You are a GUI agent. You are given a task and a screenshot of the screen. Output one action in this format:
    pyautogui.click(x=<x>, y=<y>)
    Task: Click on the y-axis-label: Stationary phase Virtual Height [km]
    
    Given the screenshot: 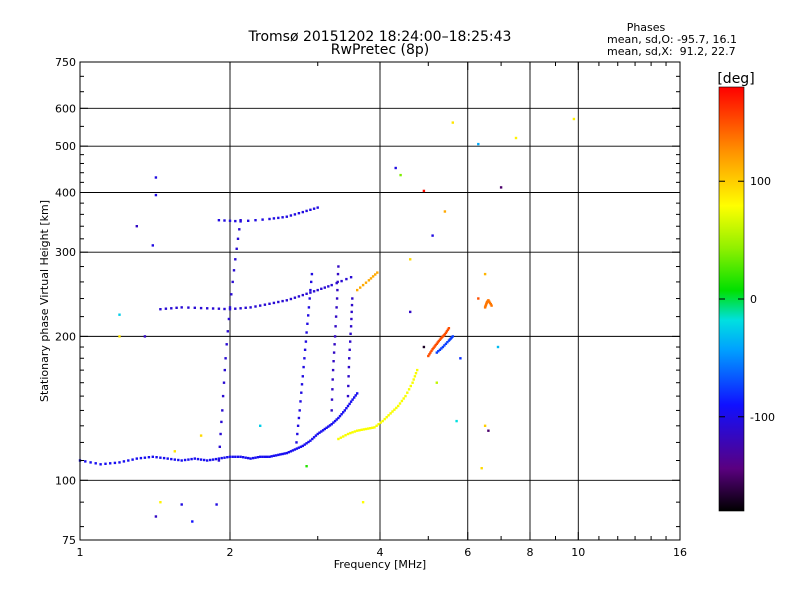 What is the action you would take?
    pyautogui.click(x=44, y=301)
    